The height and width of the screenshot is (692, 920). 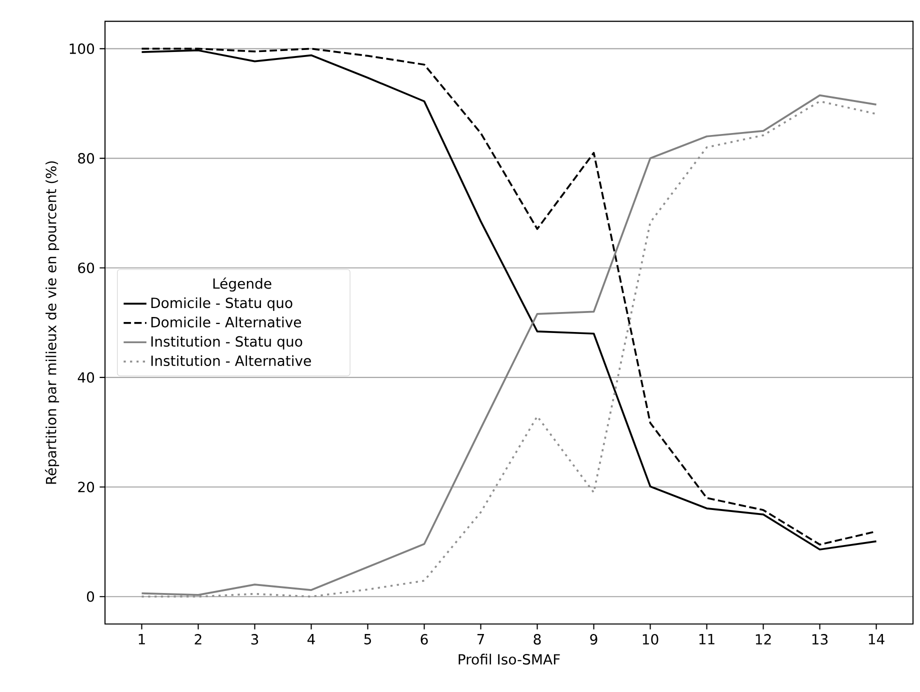 I want to click on x-axis-title: Profil Iso-SMAF, so click(x=509, y=659).